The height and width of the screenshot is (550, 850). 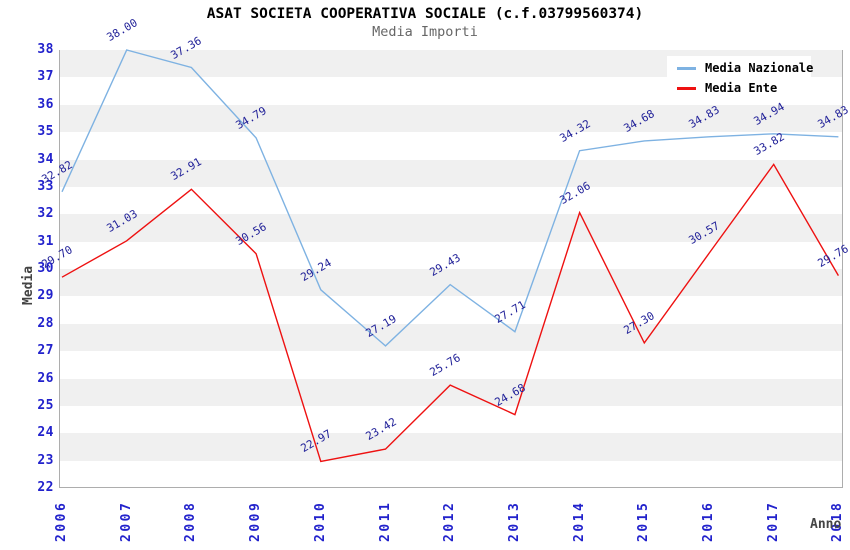 I want to click on legend: Media Nazionale Media Ente, so click(x=740, y=79).